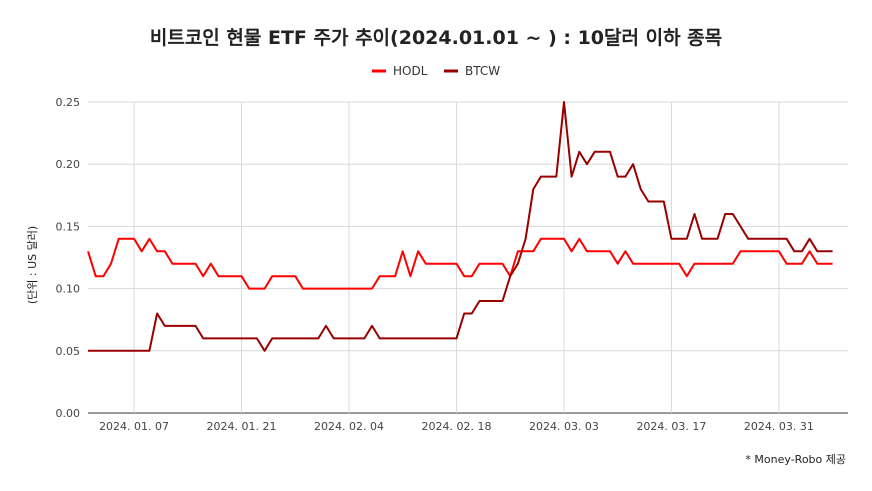  Describe the element at coordinates (671, 426) in the screenshot. I see `x-tick-label: 2024. 03. 17` at that location.